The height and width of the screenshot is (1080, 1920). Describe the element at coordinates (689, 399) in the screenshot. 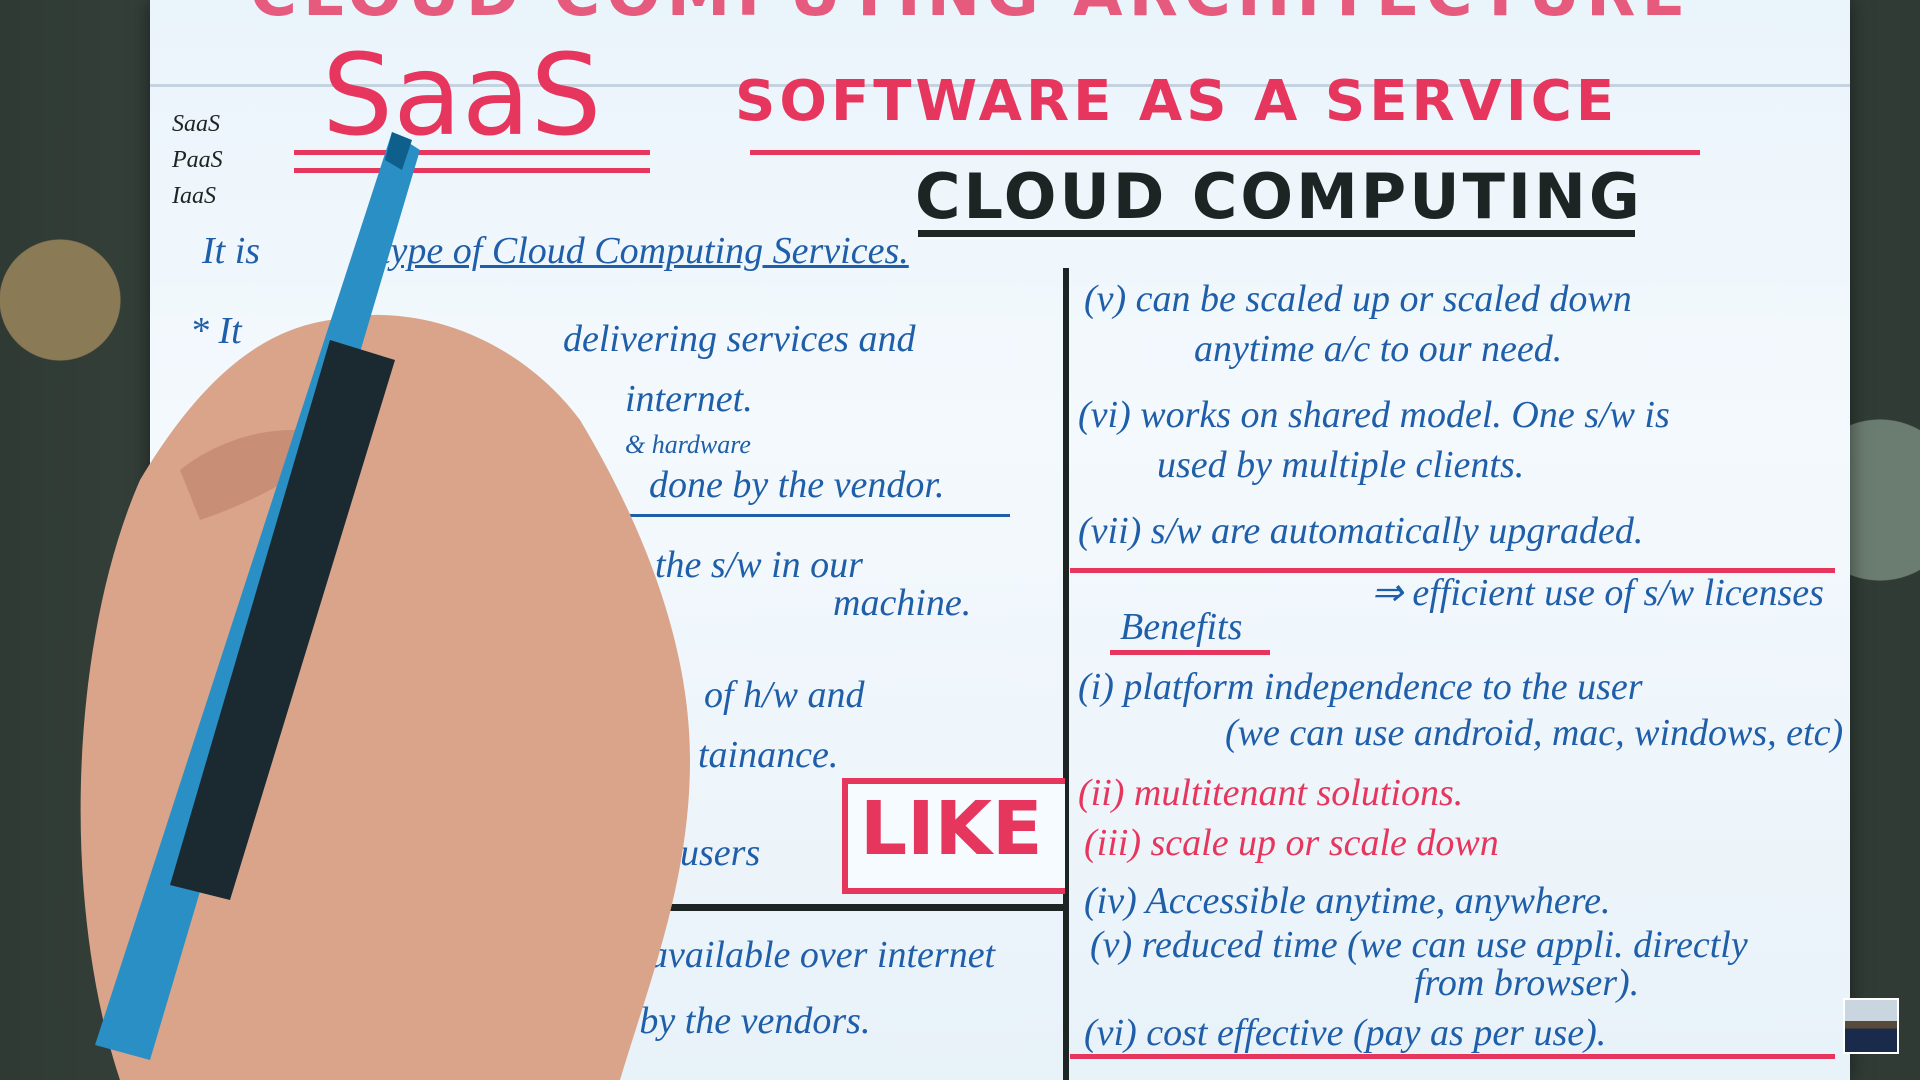

I see `note: internet.` at that location.